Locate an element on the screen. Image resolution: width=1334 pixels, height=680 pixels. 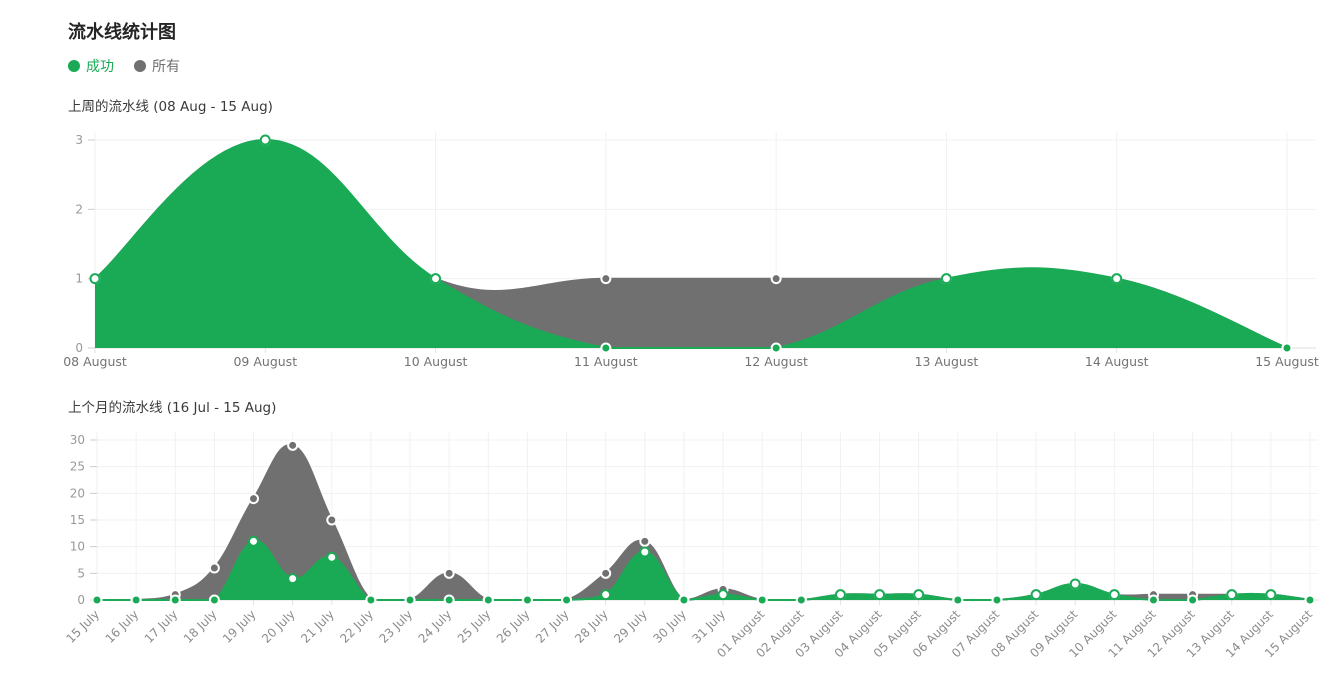
all-dot-icon is located at coordinates (140, 66).